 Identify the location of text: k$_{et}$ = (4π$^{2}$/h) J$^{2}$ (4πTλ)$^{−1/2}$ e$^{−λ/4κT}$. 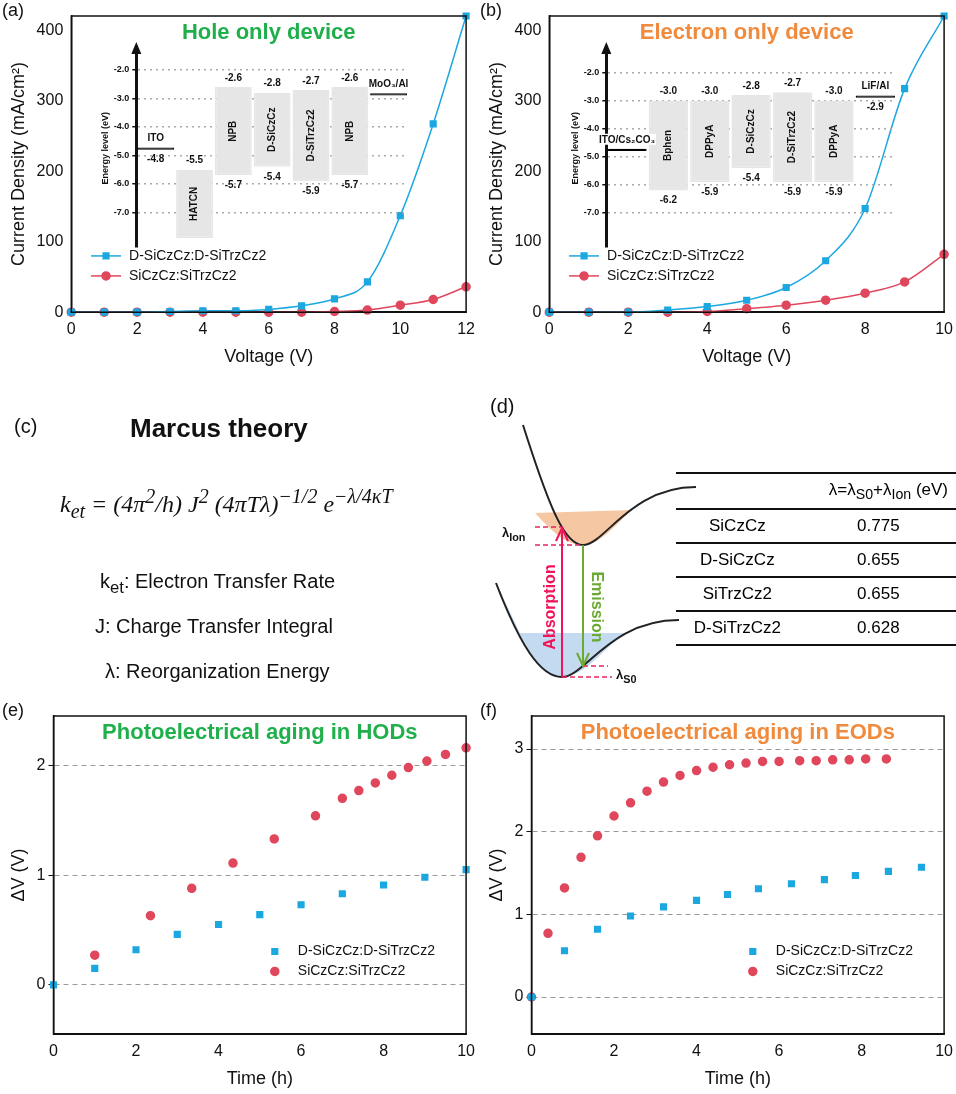
(226, 503).